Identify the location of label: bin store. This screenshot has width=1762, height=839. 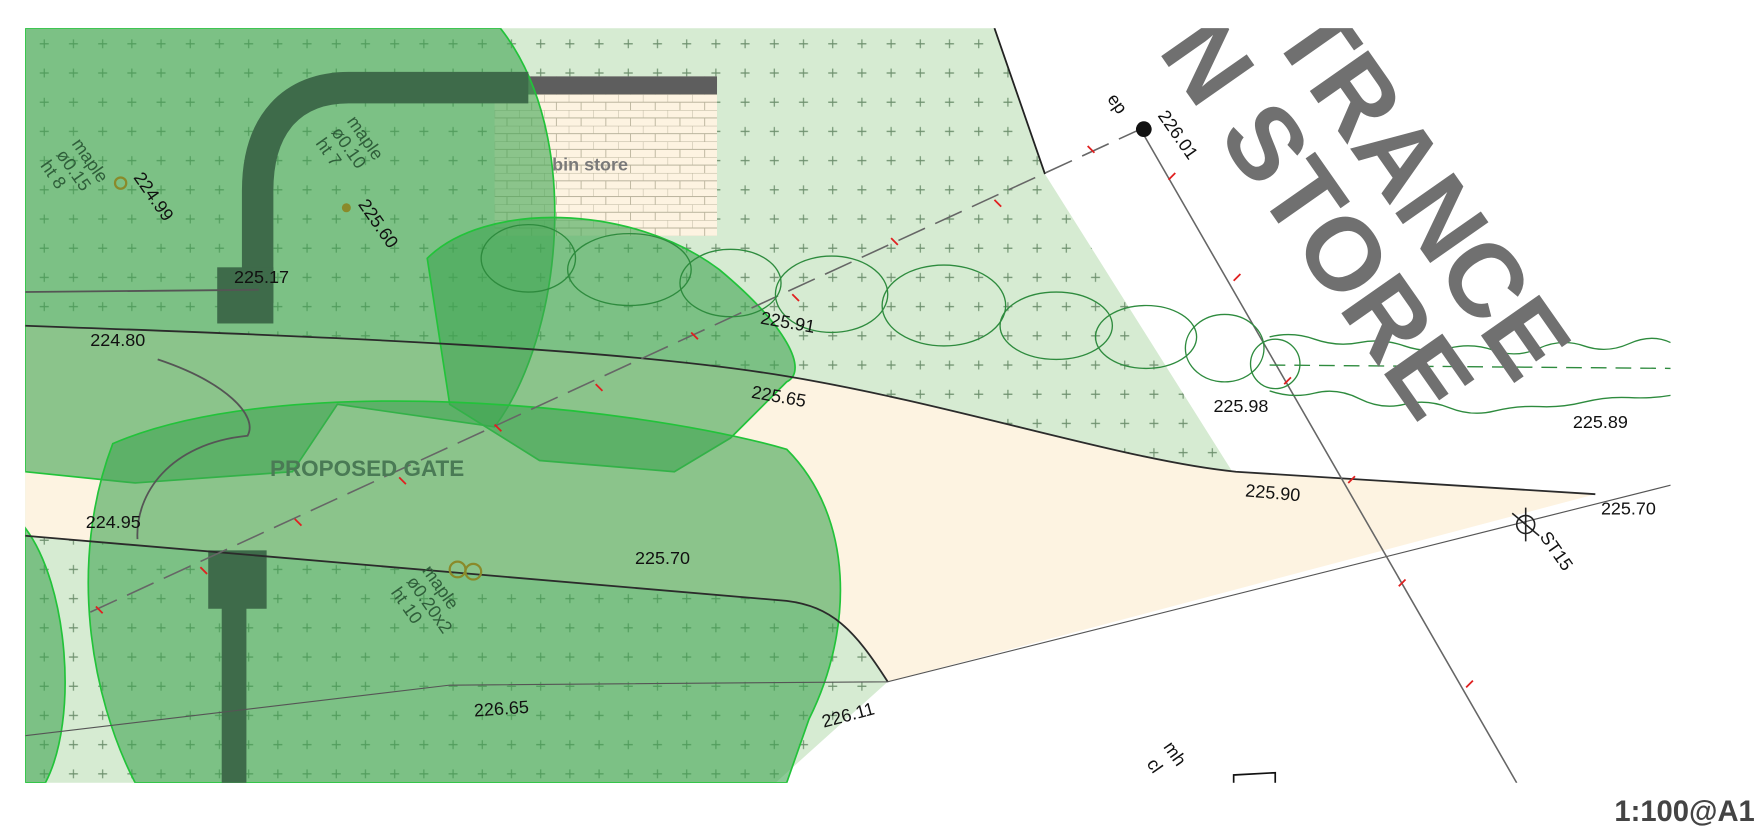
(590, 165).